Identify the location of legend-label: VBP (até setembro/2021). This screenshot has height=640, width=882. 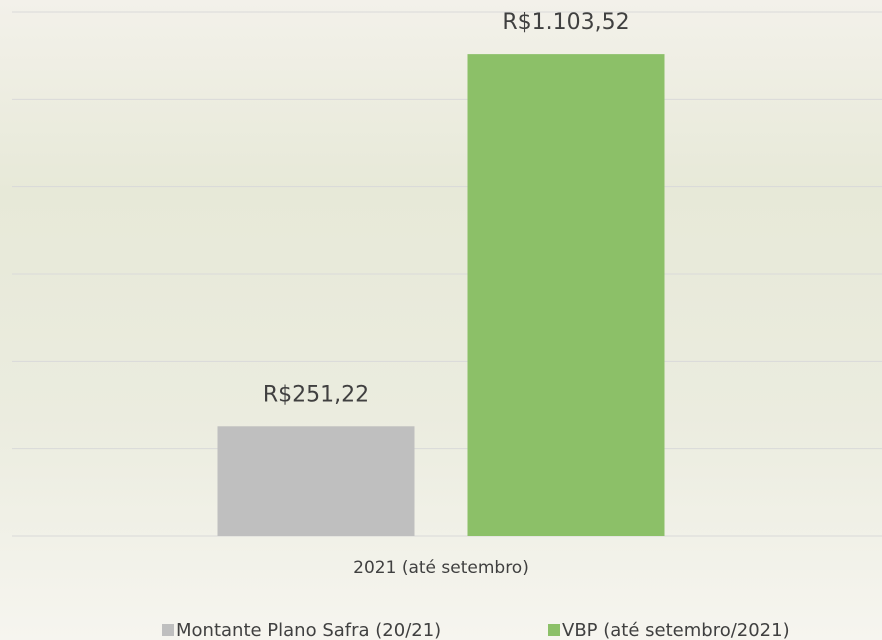
(676, 630).